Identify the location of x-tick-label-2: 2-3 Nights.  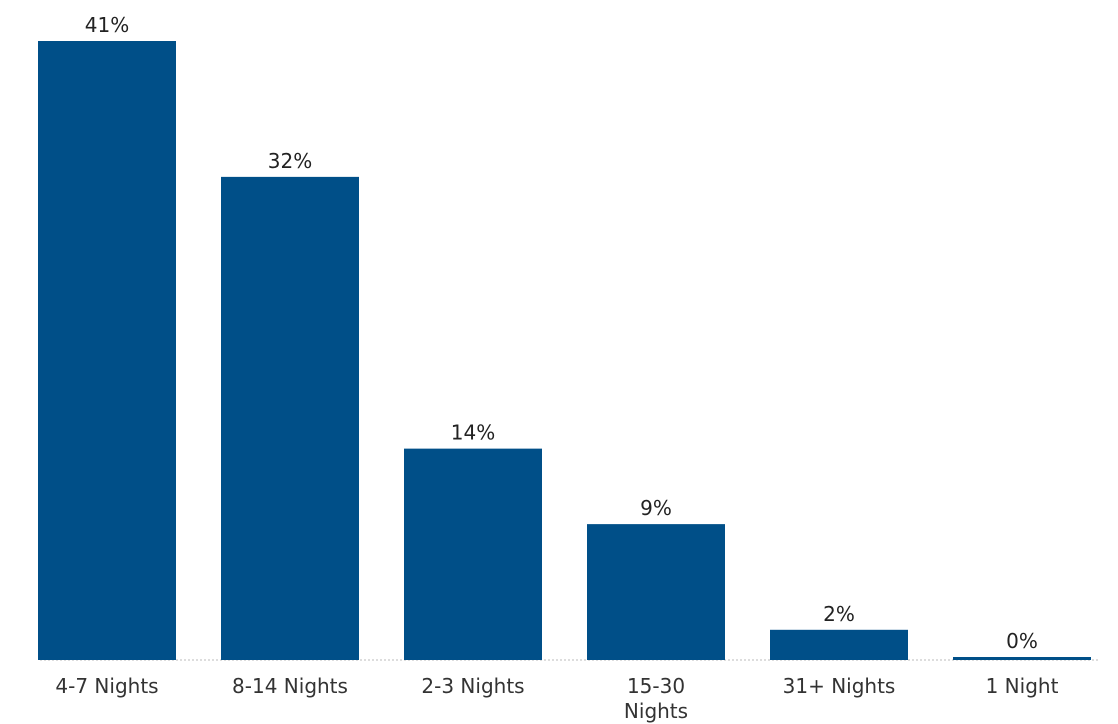
(472, 686).